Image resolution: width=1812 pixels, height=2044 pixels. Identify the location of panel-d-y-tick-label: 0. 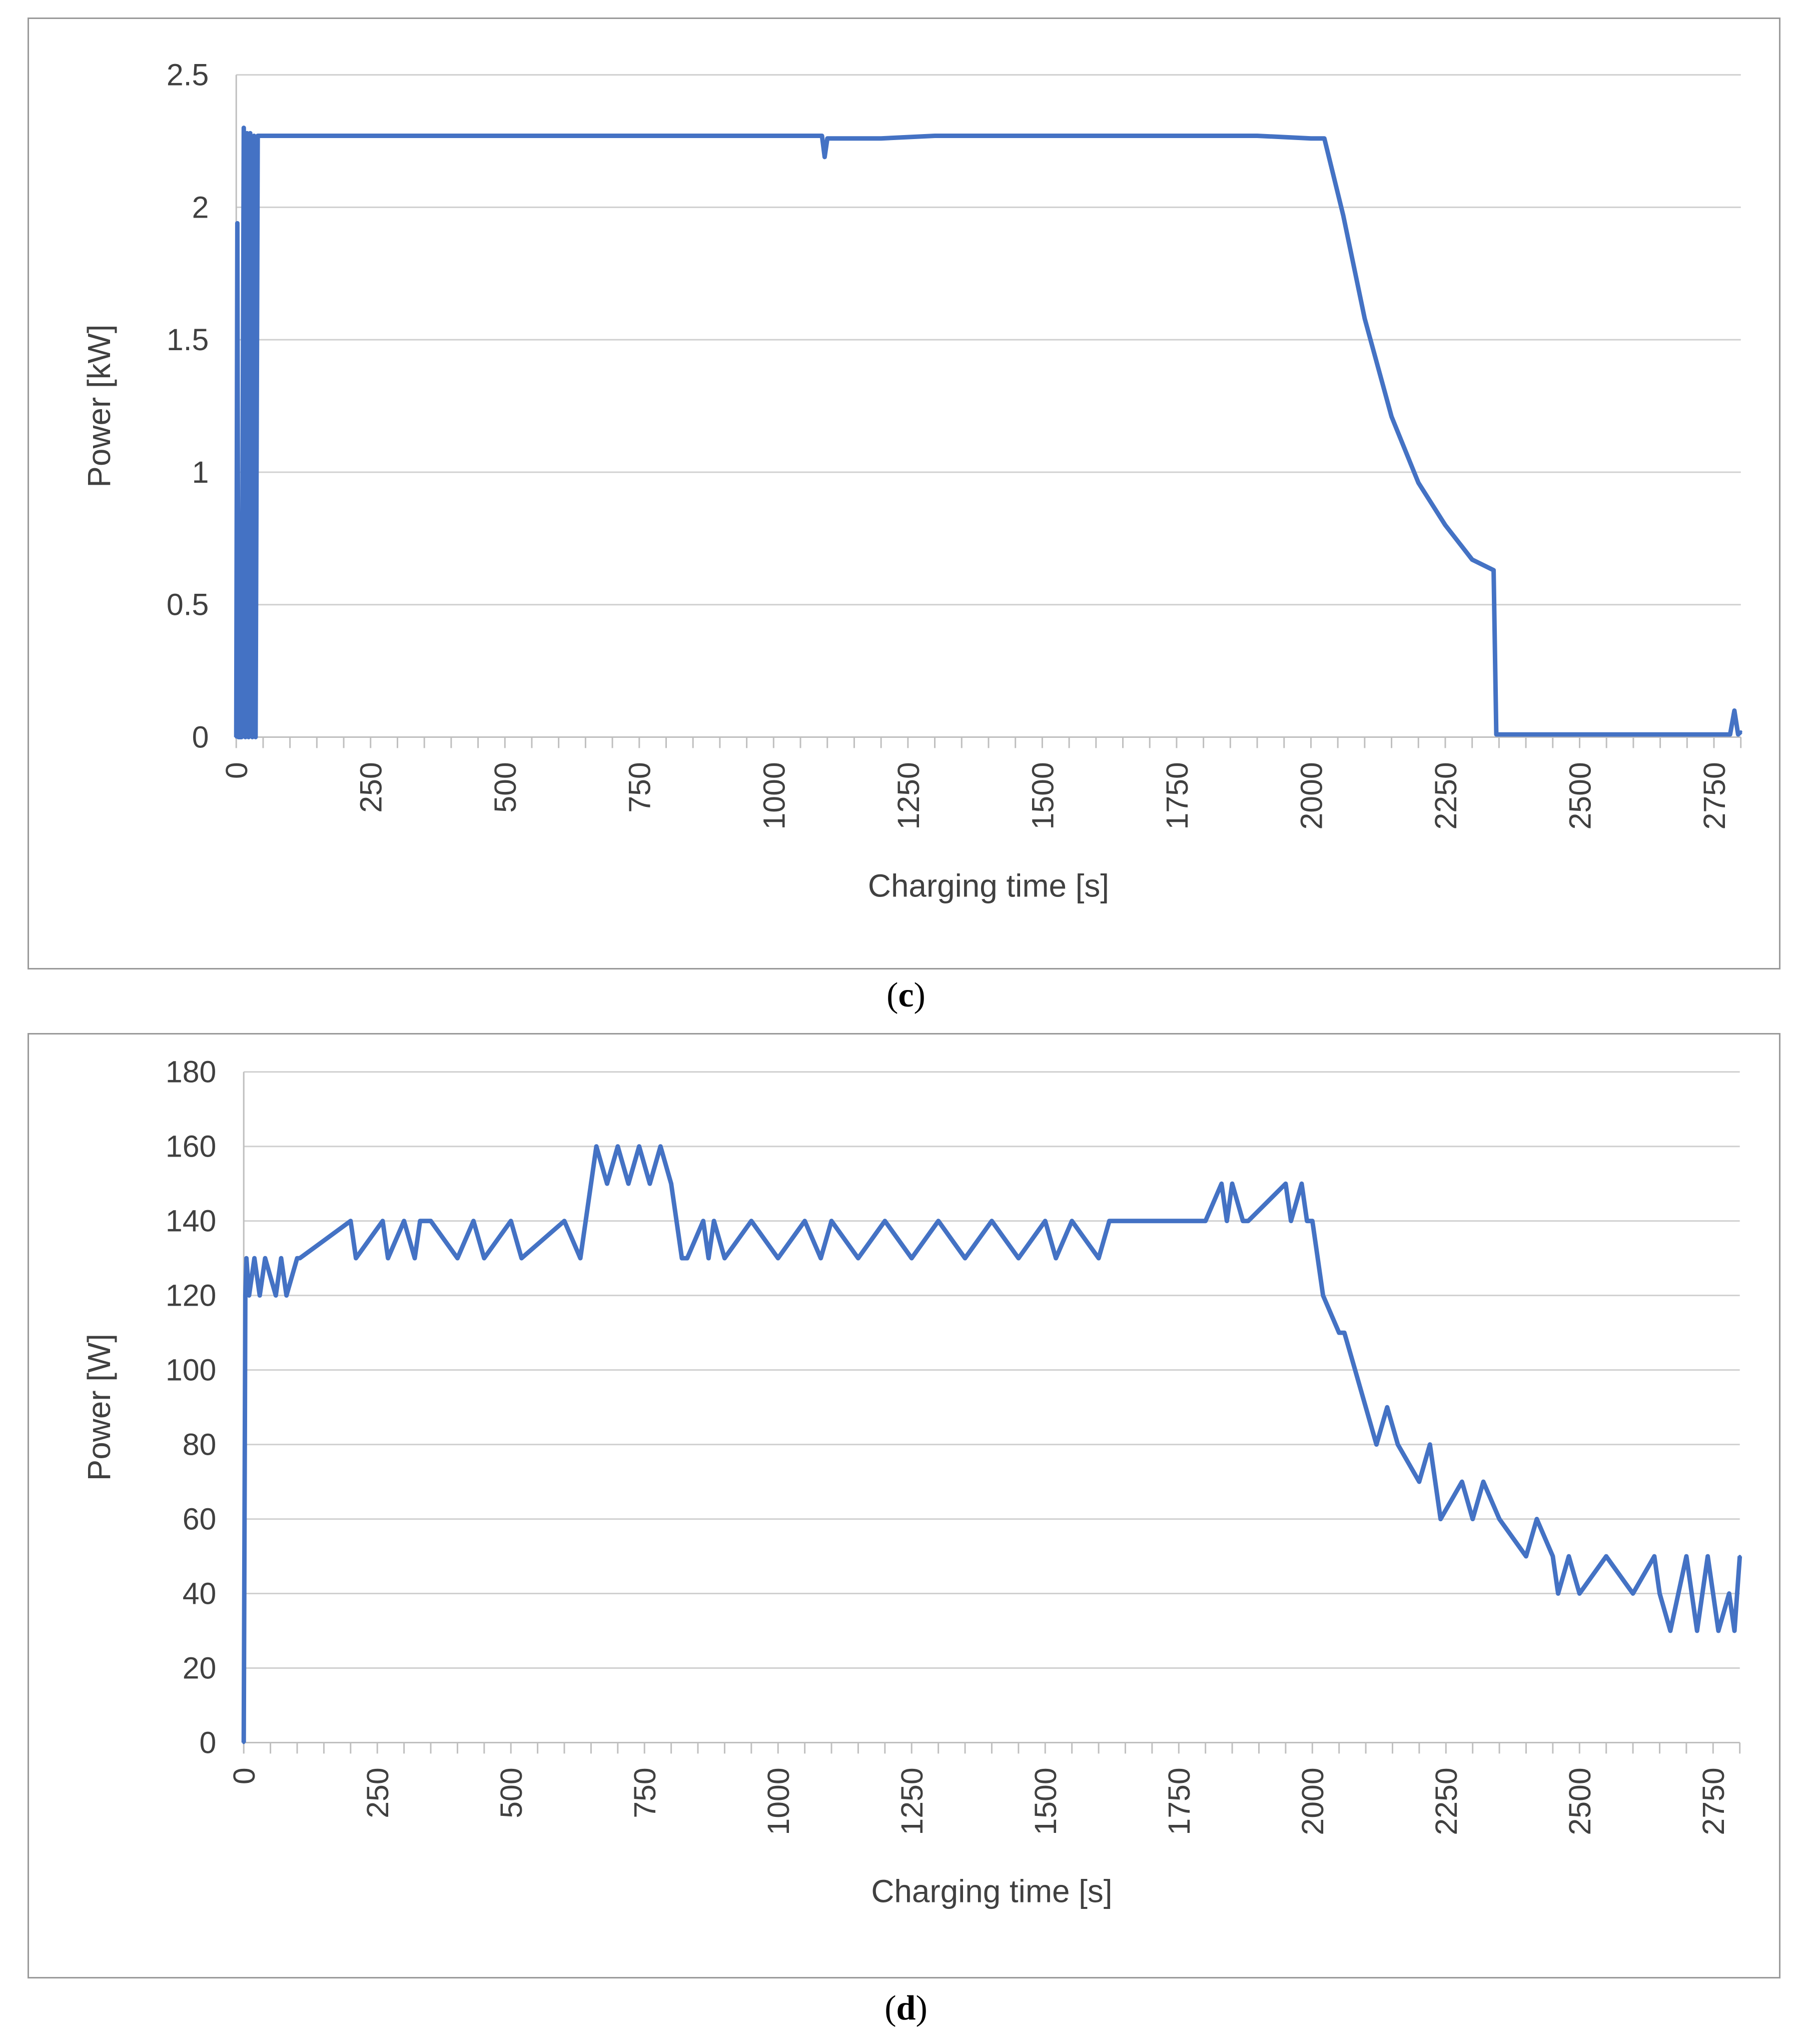
(209, 1742).